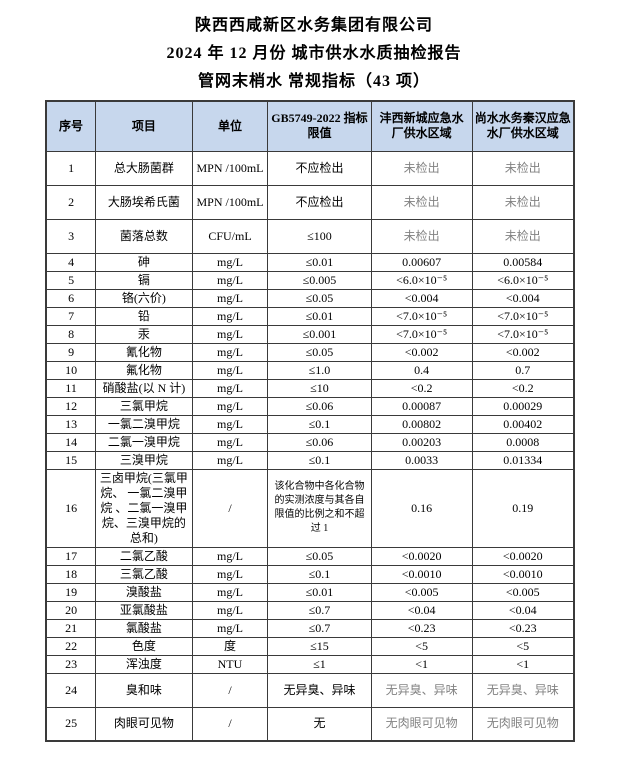 Image resolution: width=628 pixels, height=765 pixels. I want to click on table-row: 12 三氯甲烷 mg/L ≤0.06 0.00087 0.00029, so click(310, 406).